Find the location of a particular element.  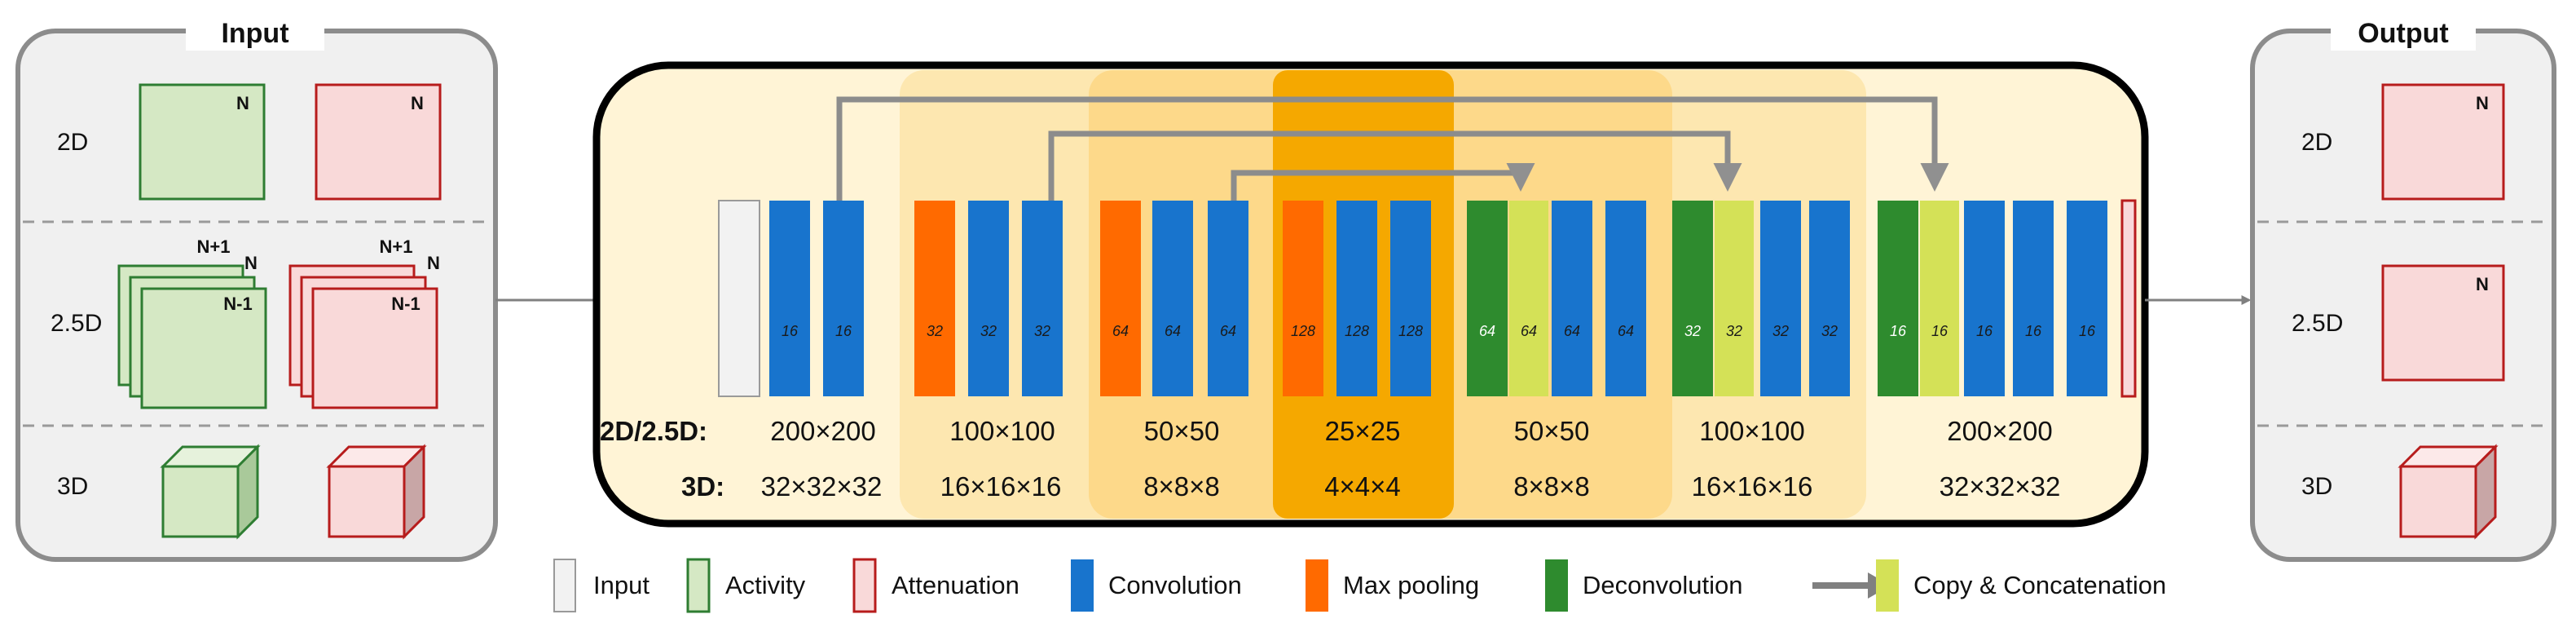

legend-item-activity: Activity is located at coordinates (746, 585).